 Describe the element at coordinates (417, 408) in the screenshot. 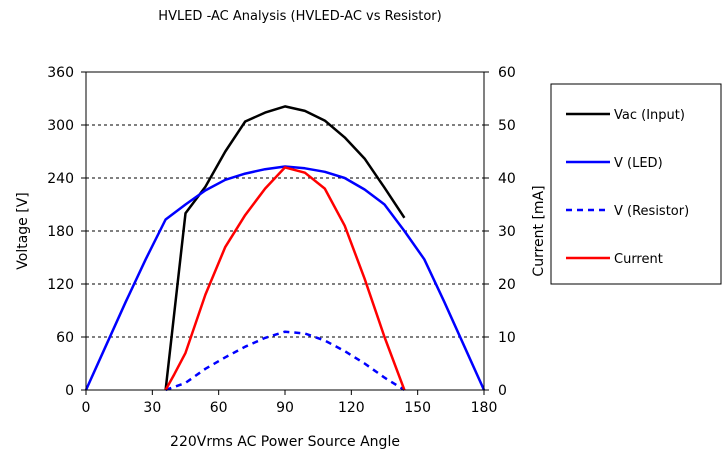

I see `x-tick-label: 150` at that location.